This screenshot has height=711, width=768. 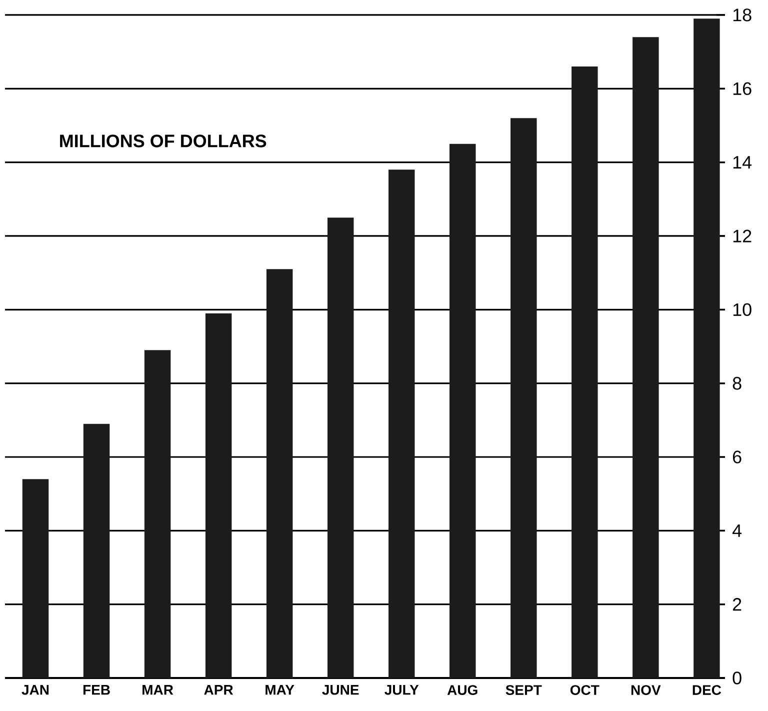 What do you see at coordinates (524, 690) in the screenshot?
I see `x-tick-label: SEPT` at bounding box center [524, 690].